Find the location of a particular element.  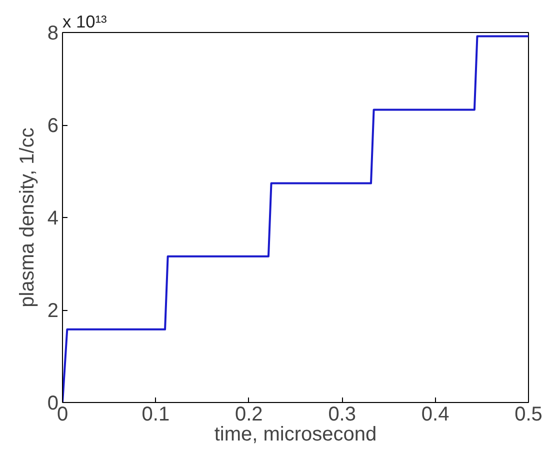

x-axis-title: time, microsecond is located at coordinates (295, 435).